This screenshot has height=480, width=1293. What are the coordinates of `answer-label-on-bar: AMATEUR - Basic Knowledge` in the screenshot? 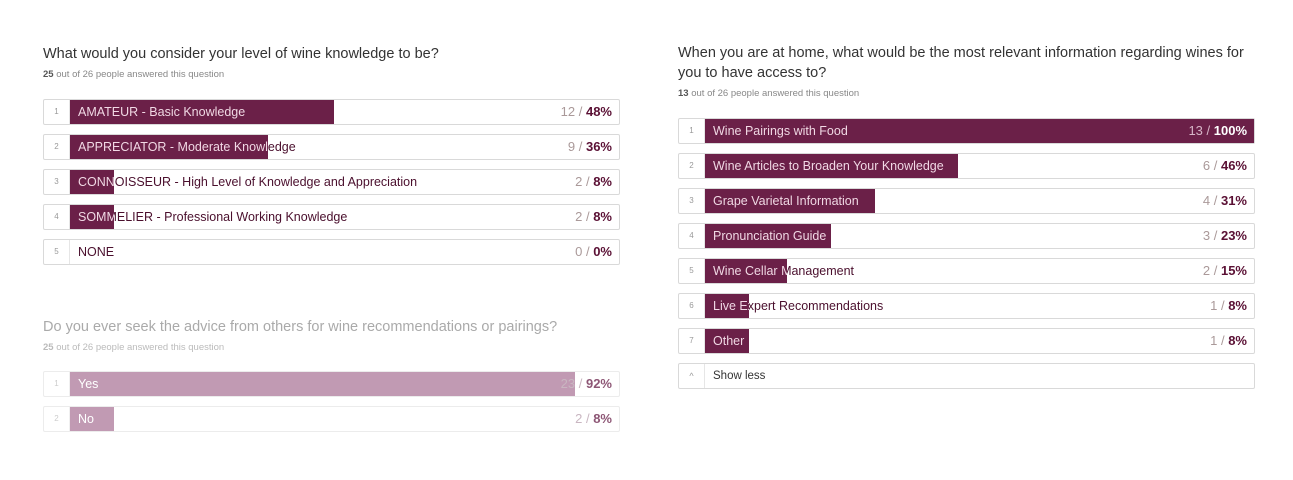 It's located at (162, 112).